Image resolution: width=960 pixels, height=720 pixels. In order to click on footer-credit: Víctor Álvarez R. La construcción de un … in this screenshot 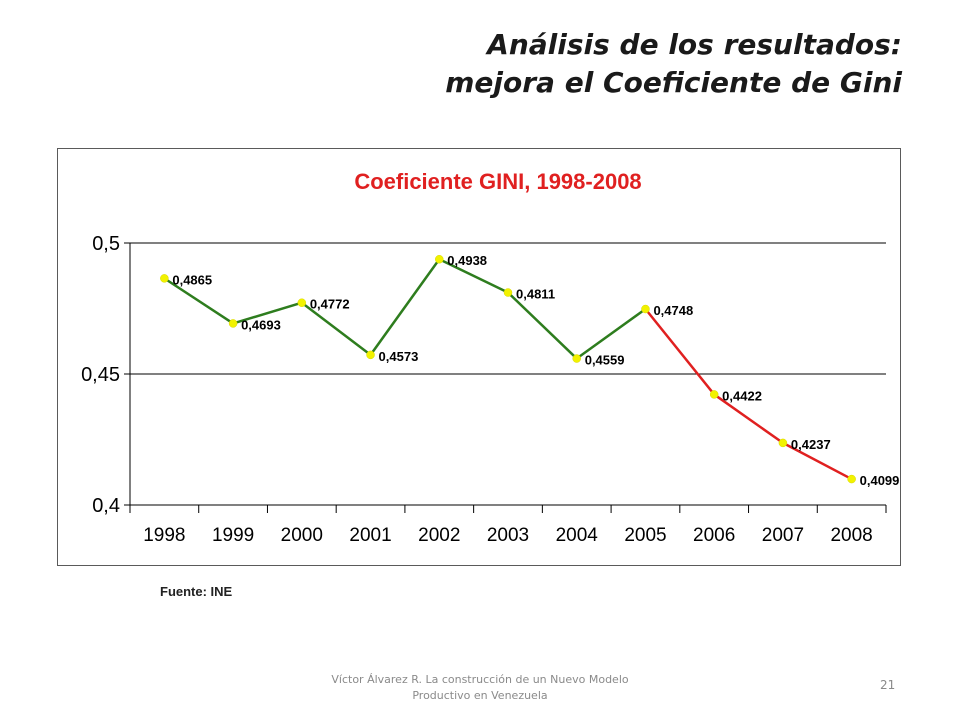, I will do `click(480, 688)`.